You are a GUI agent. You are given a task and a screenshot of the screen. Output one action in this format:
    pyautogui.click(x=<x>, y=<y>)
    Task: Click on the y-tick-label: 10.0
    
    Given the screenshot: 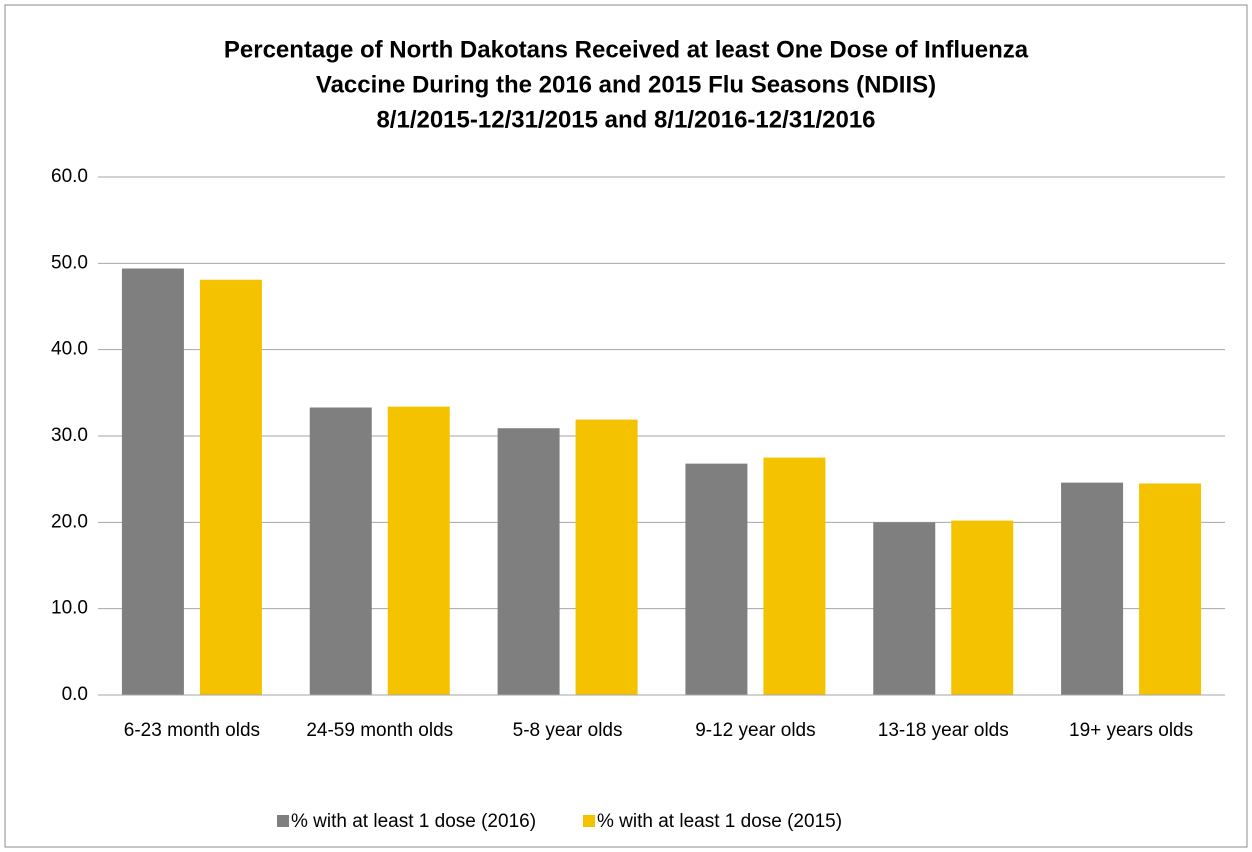 What is the action you would take?
    pyautogui.click(x=69, y=608)
    